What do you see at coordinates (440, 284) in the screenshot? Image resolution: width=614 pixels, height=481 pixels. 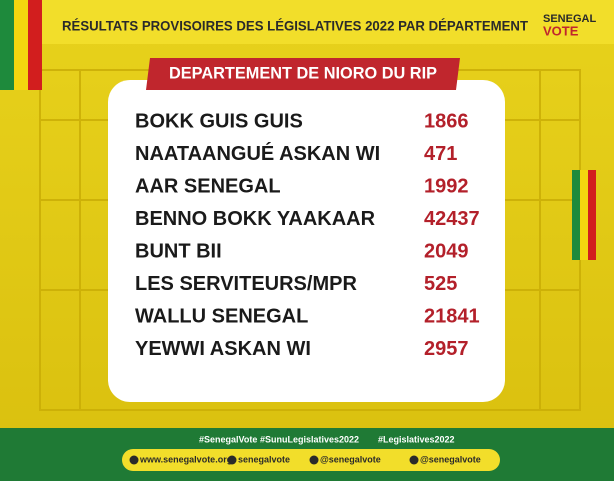 I see `vote-count: 525` at bounding box center [440, 284].